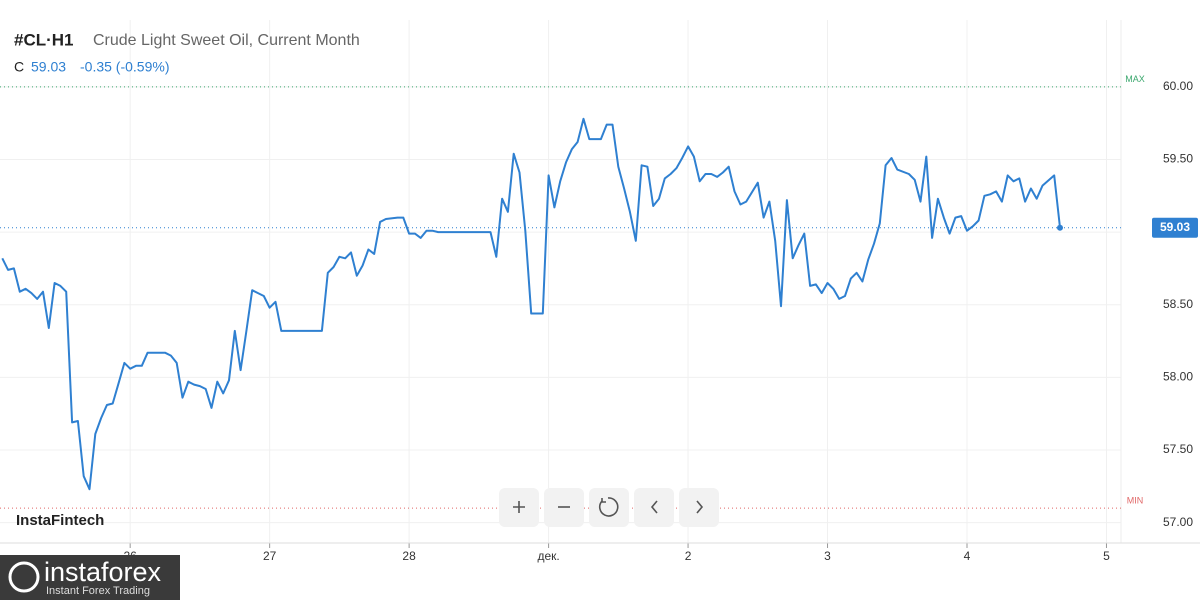  I want to click on toolbar, so click(609, 507).